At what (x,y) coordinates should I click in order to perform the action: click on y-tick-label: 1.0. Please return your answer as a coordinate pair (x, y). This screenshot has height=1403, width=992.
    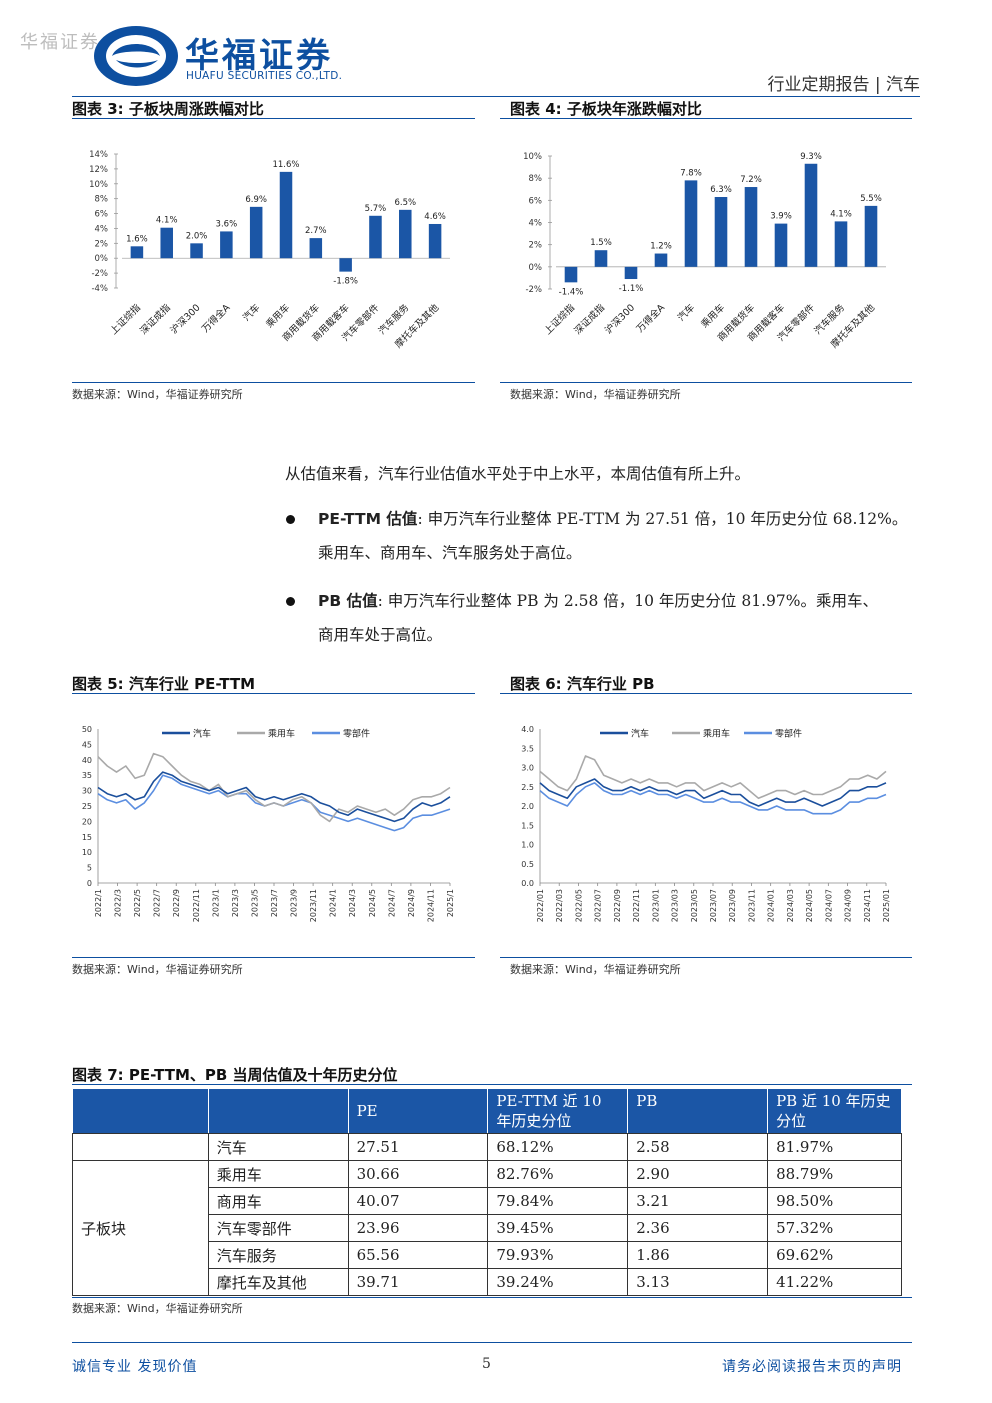
    Looking at the image, I should click on (527, 845).